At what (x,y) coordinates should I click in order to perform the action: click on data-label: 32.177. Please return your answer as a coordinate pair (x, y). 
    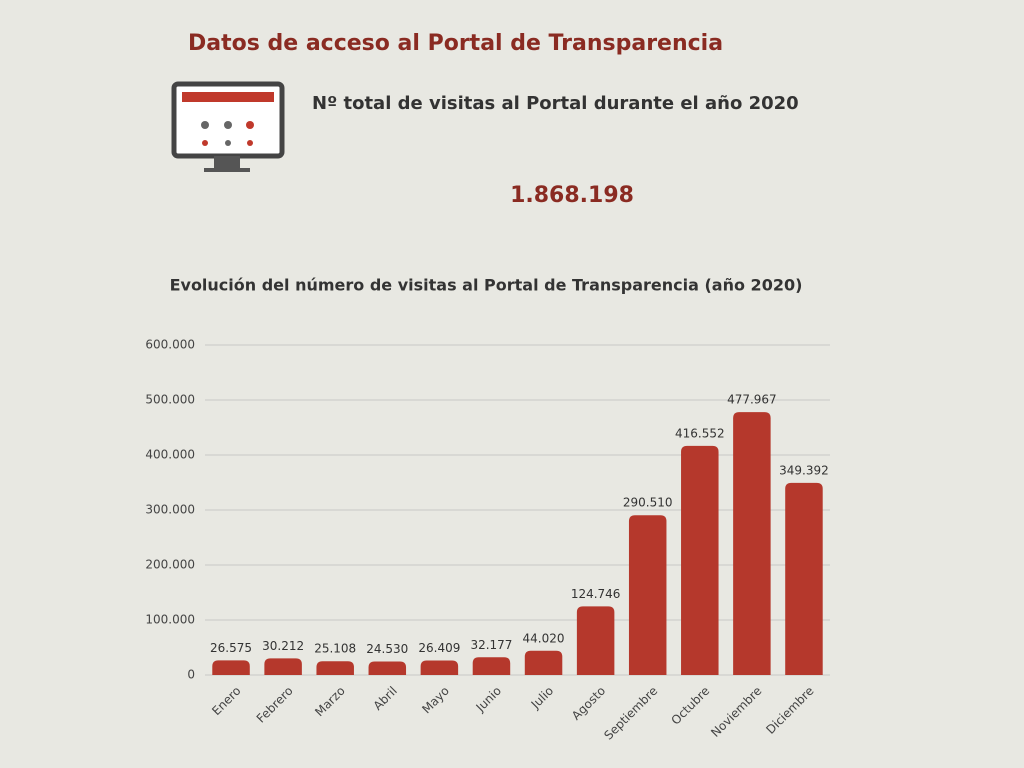
    Looking at the image, I should click on (491, 645).